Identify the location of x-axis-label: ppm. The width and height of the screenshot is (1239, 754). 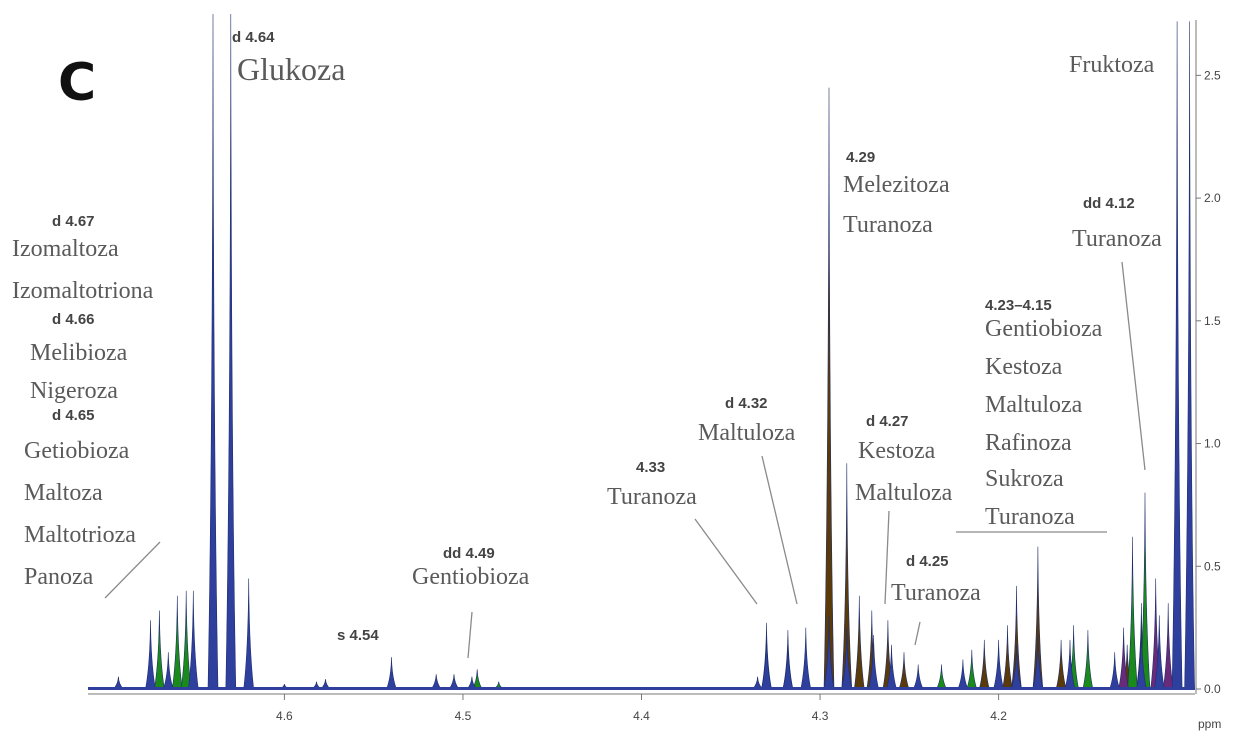
(1209, 724).